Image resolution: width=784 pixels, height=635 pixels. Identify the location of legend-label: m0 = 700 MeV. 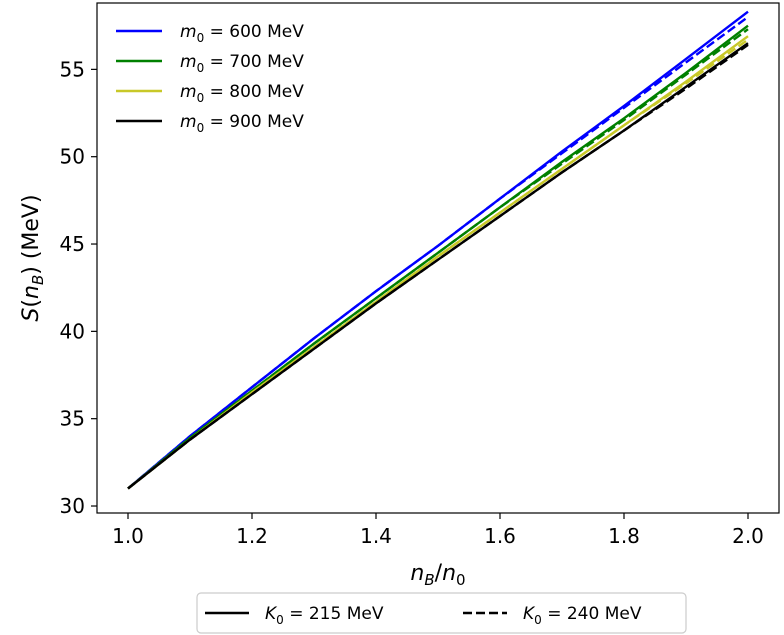
(242, 63).